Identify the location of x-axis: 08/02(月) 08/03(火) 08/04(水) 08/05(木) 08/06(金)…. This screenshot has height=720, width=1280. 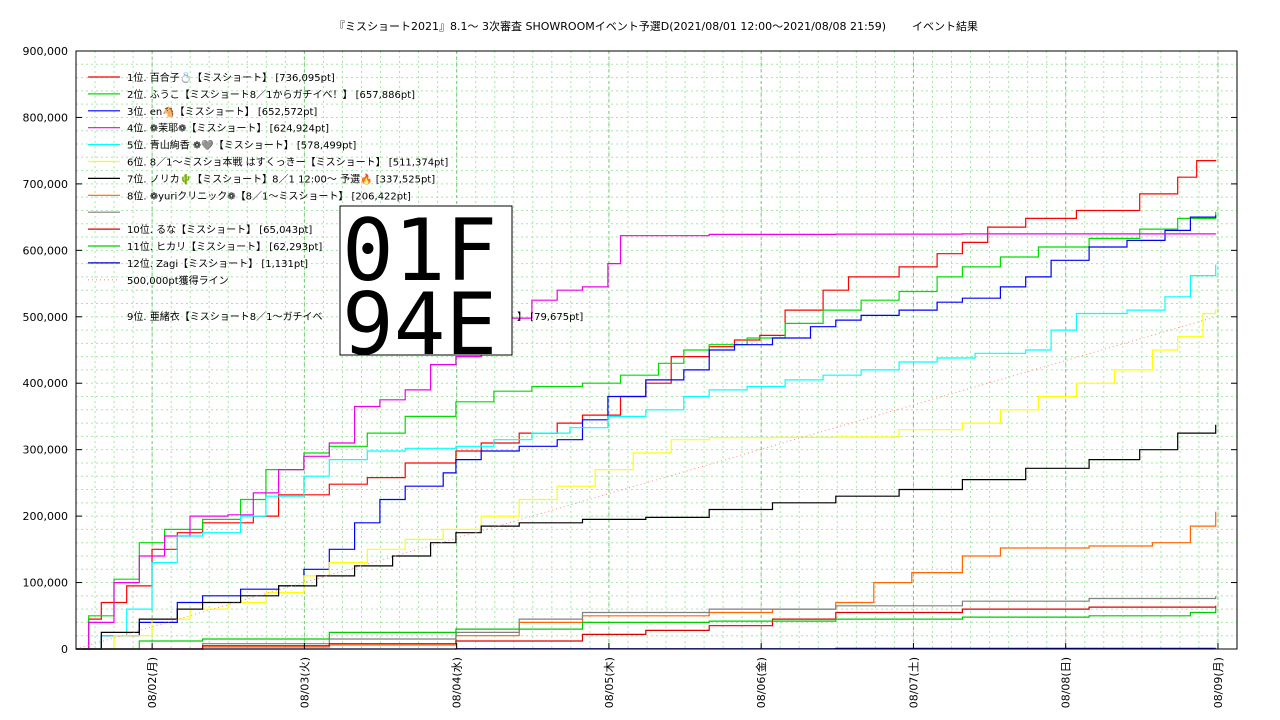
(685, 675).